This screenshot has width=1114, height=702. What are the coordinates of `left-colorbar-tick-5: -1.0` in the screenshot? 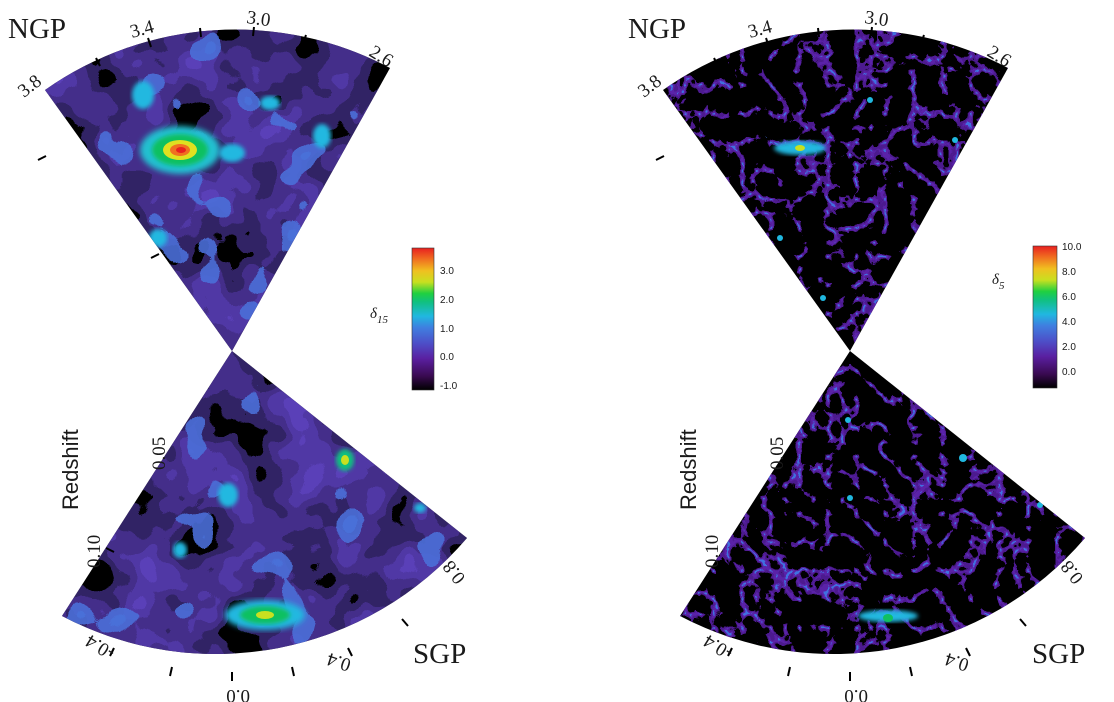 It's located at (449, 386).